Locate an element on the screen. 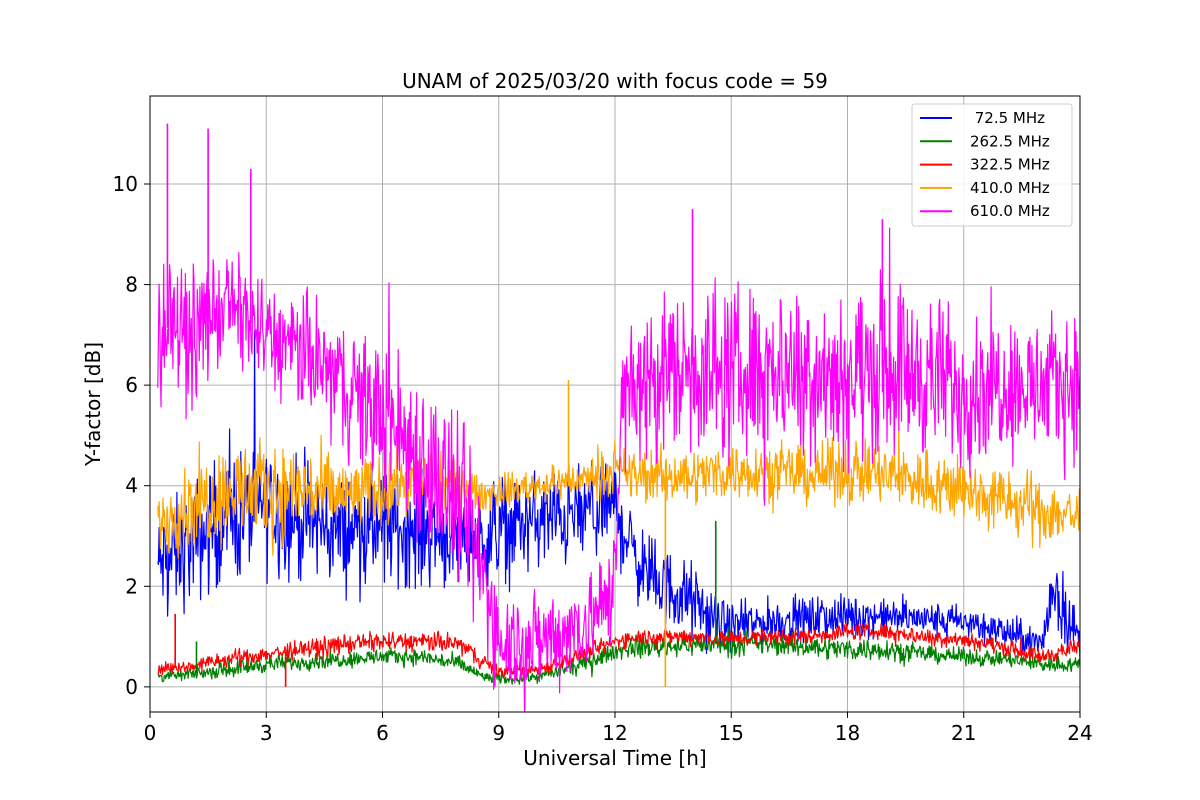 This screenshot has height=800, width=1200. x-tick-label: 3 is located at coordinates (266, 733).